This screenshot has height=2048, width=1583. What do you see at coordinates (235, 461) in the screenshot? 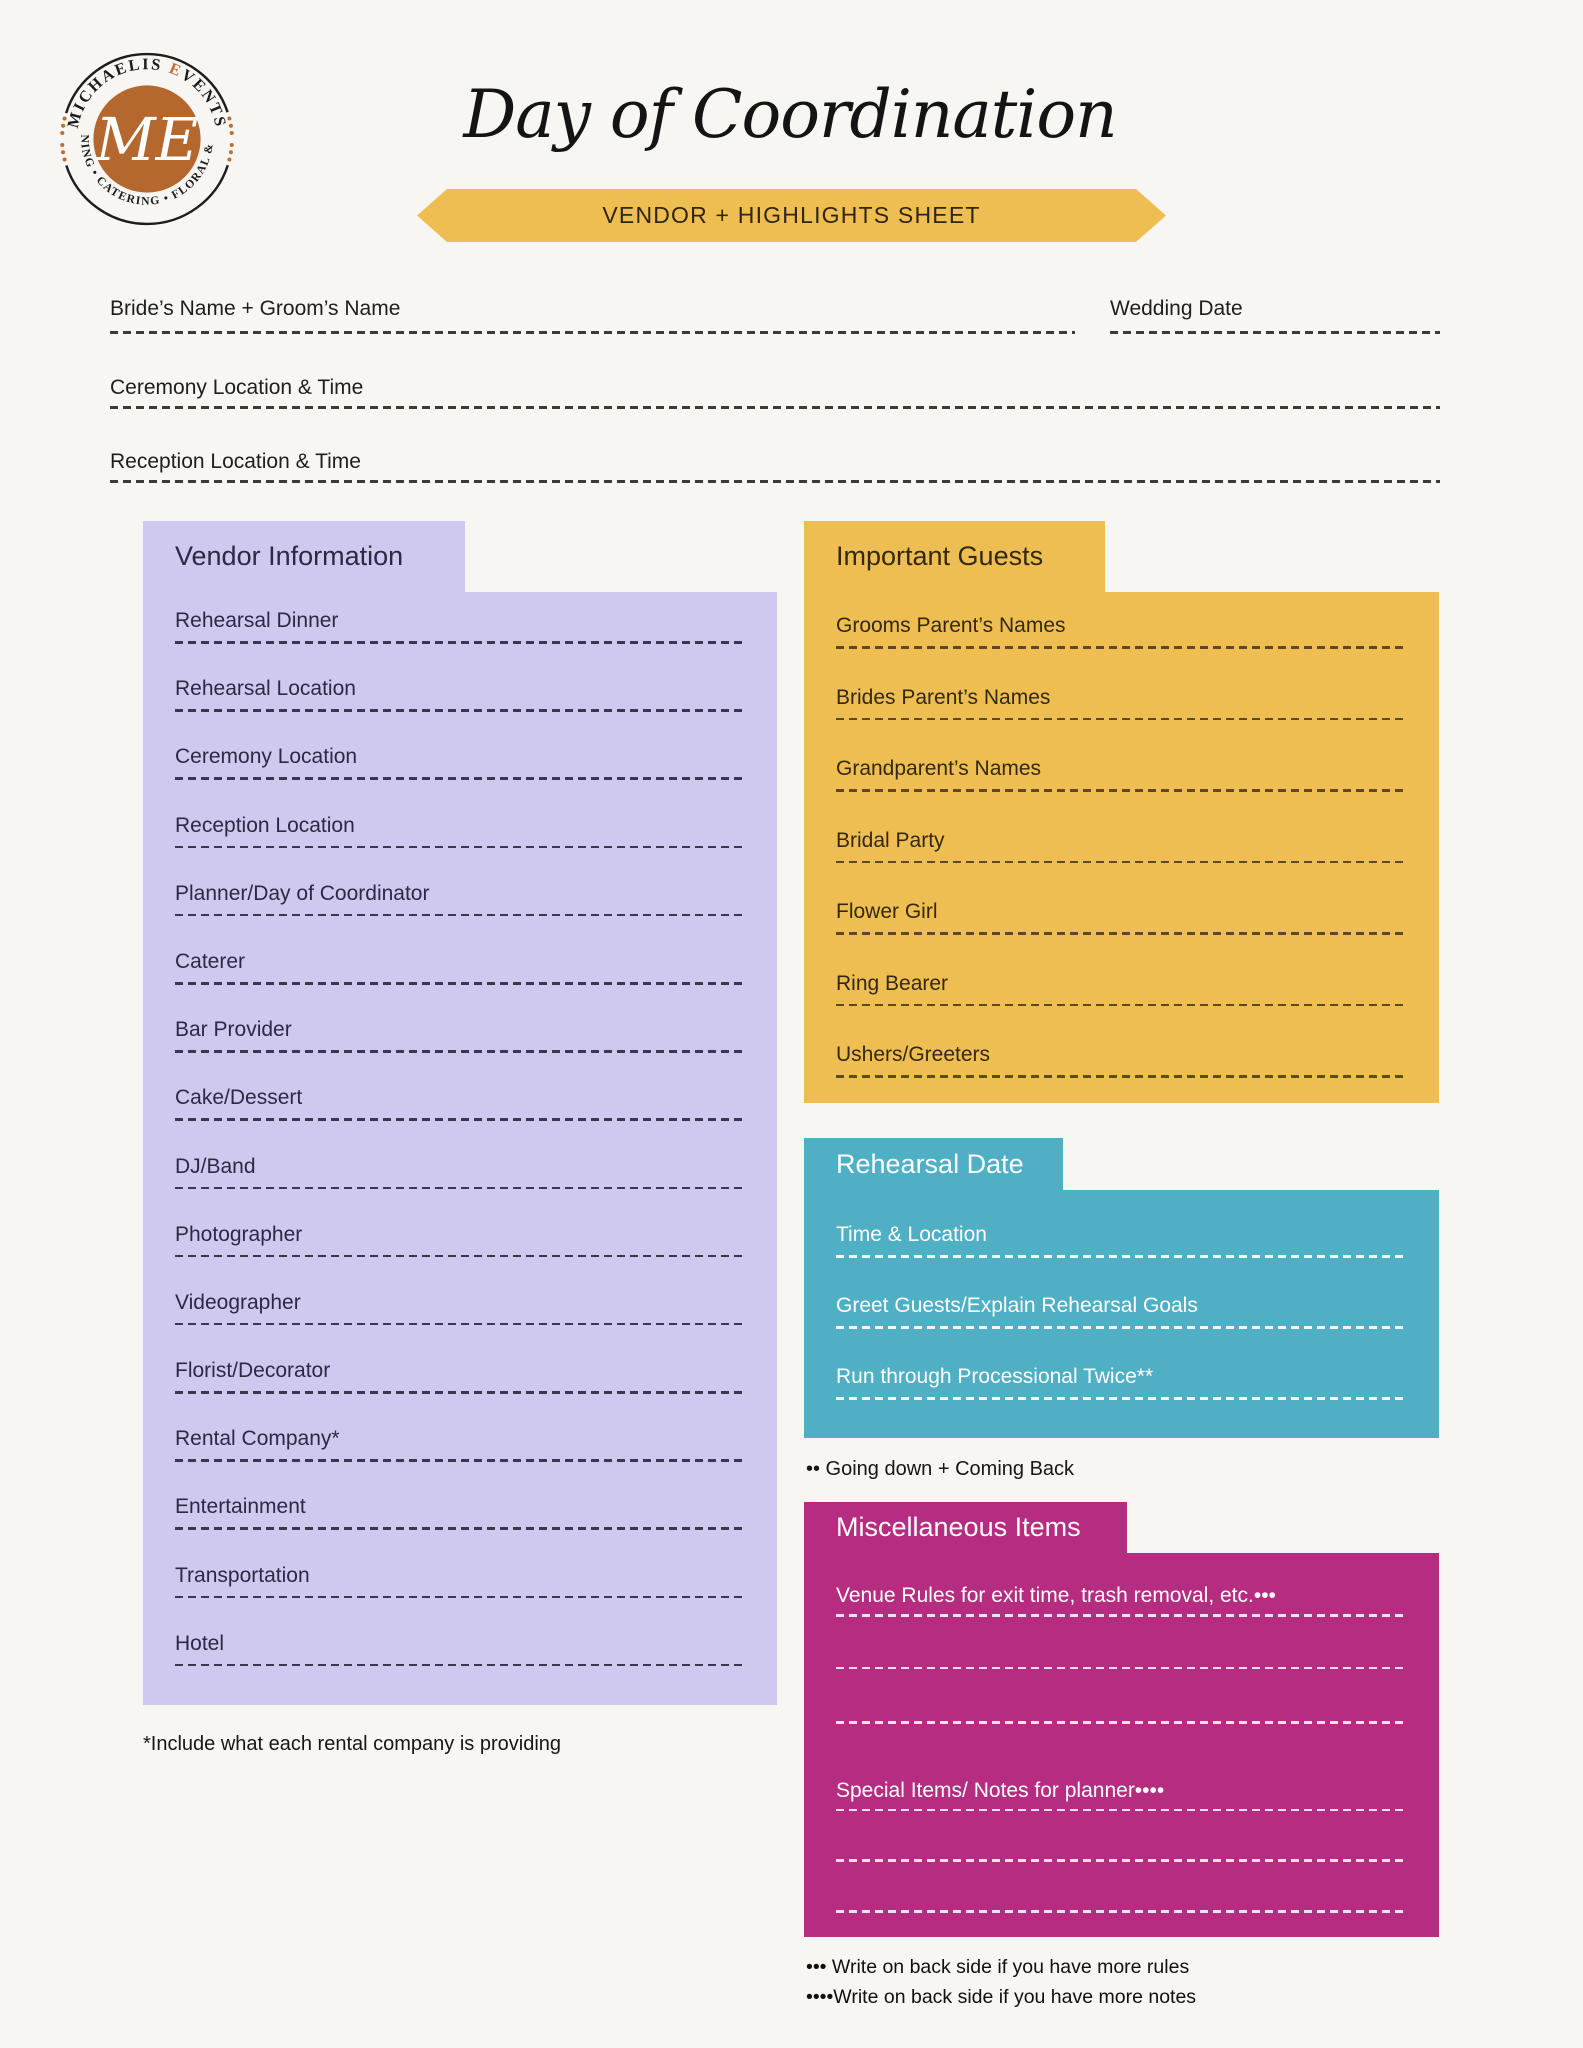
I see `reception-label: Reception Location & Time` at bounding box center [235, 461].